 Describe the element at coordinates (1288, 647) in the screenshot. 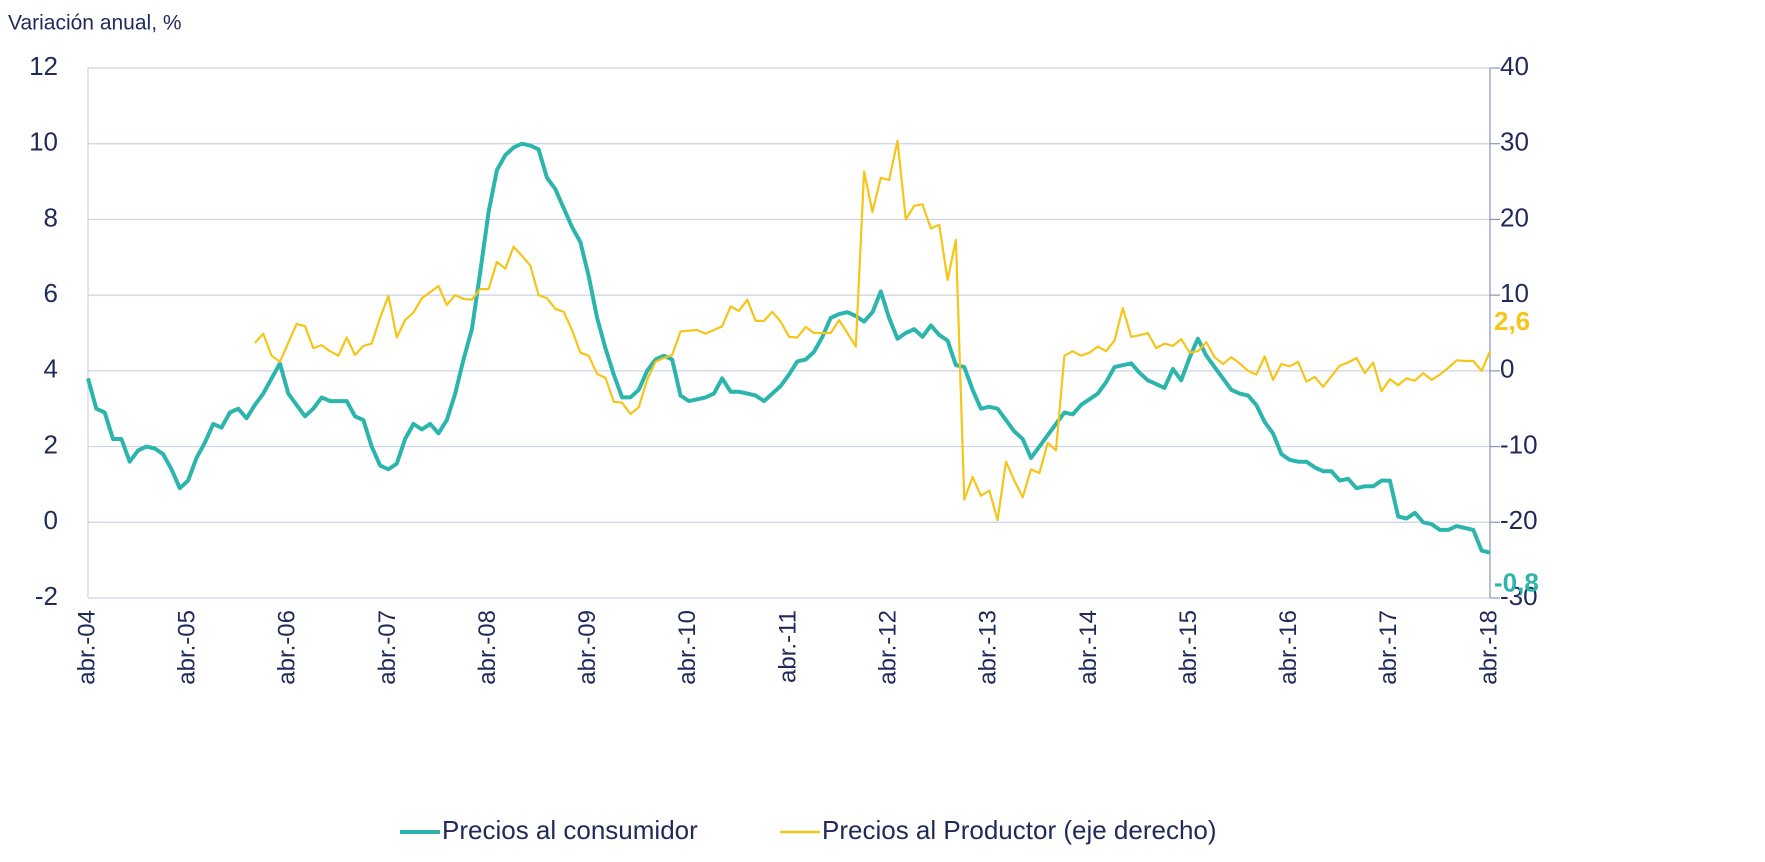

I see `x-tick-label: abr.-16` at that location.